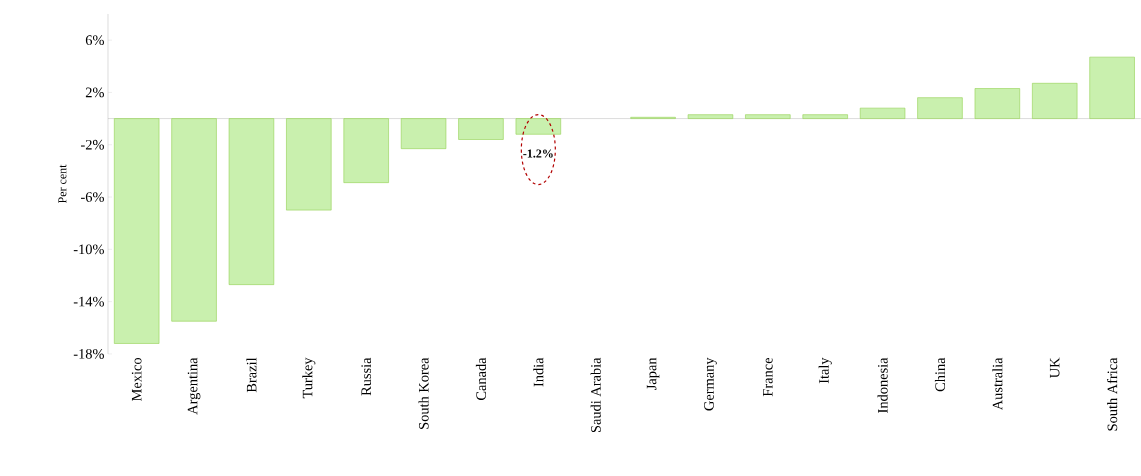  I want to click on x-tick-label: France, so click(768, 377).